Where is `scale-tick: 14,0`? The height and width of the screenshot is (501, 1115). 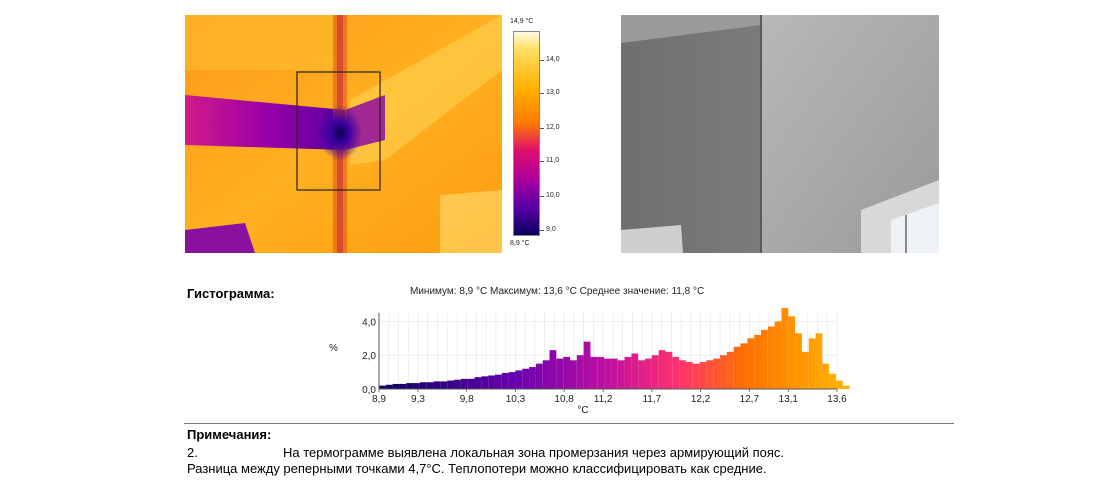 scale-tick: 14,0 is located at coordinates (550, 59).